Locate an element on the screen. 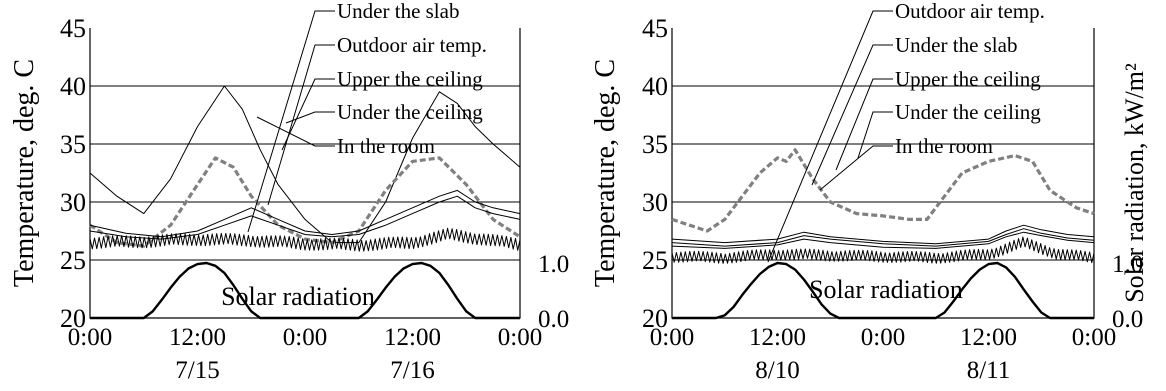 The width and height of the screenshot is (1166, 391). series-under-the-ceiling is located at coordinates (883, 237).